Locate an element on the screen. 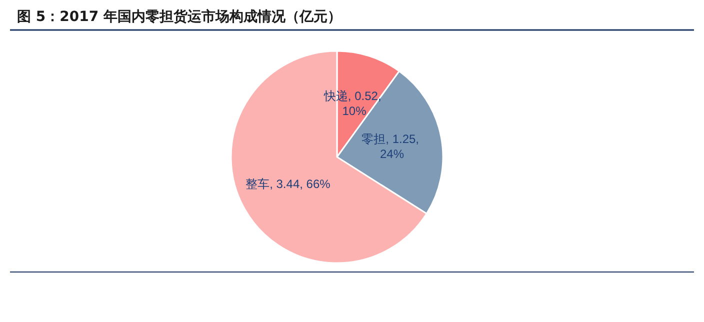 The width and height of the screenshot is (704, 322). slice-label: 零担, 1.25, 24% is located at coordinates (392, 146).